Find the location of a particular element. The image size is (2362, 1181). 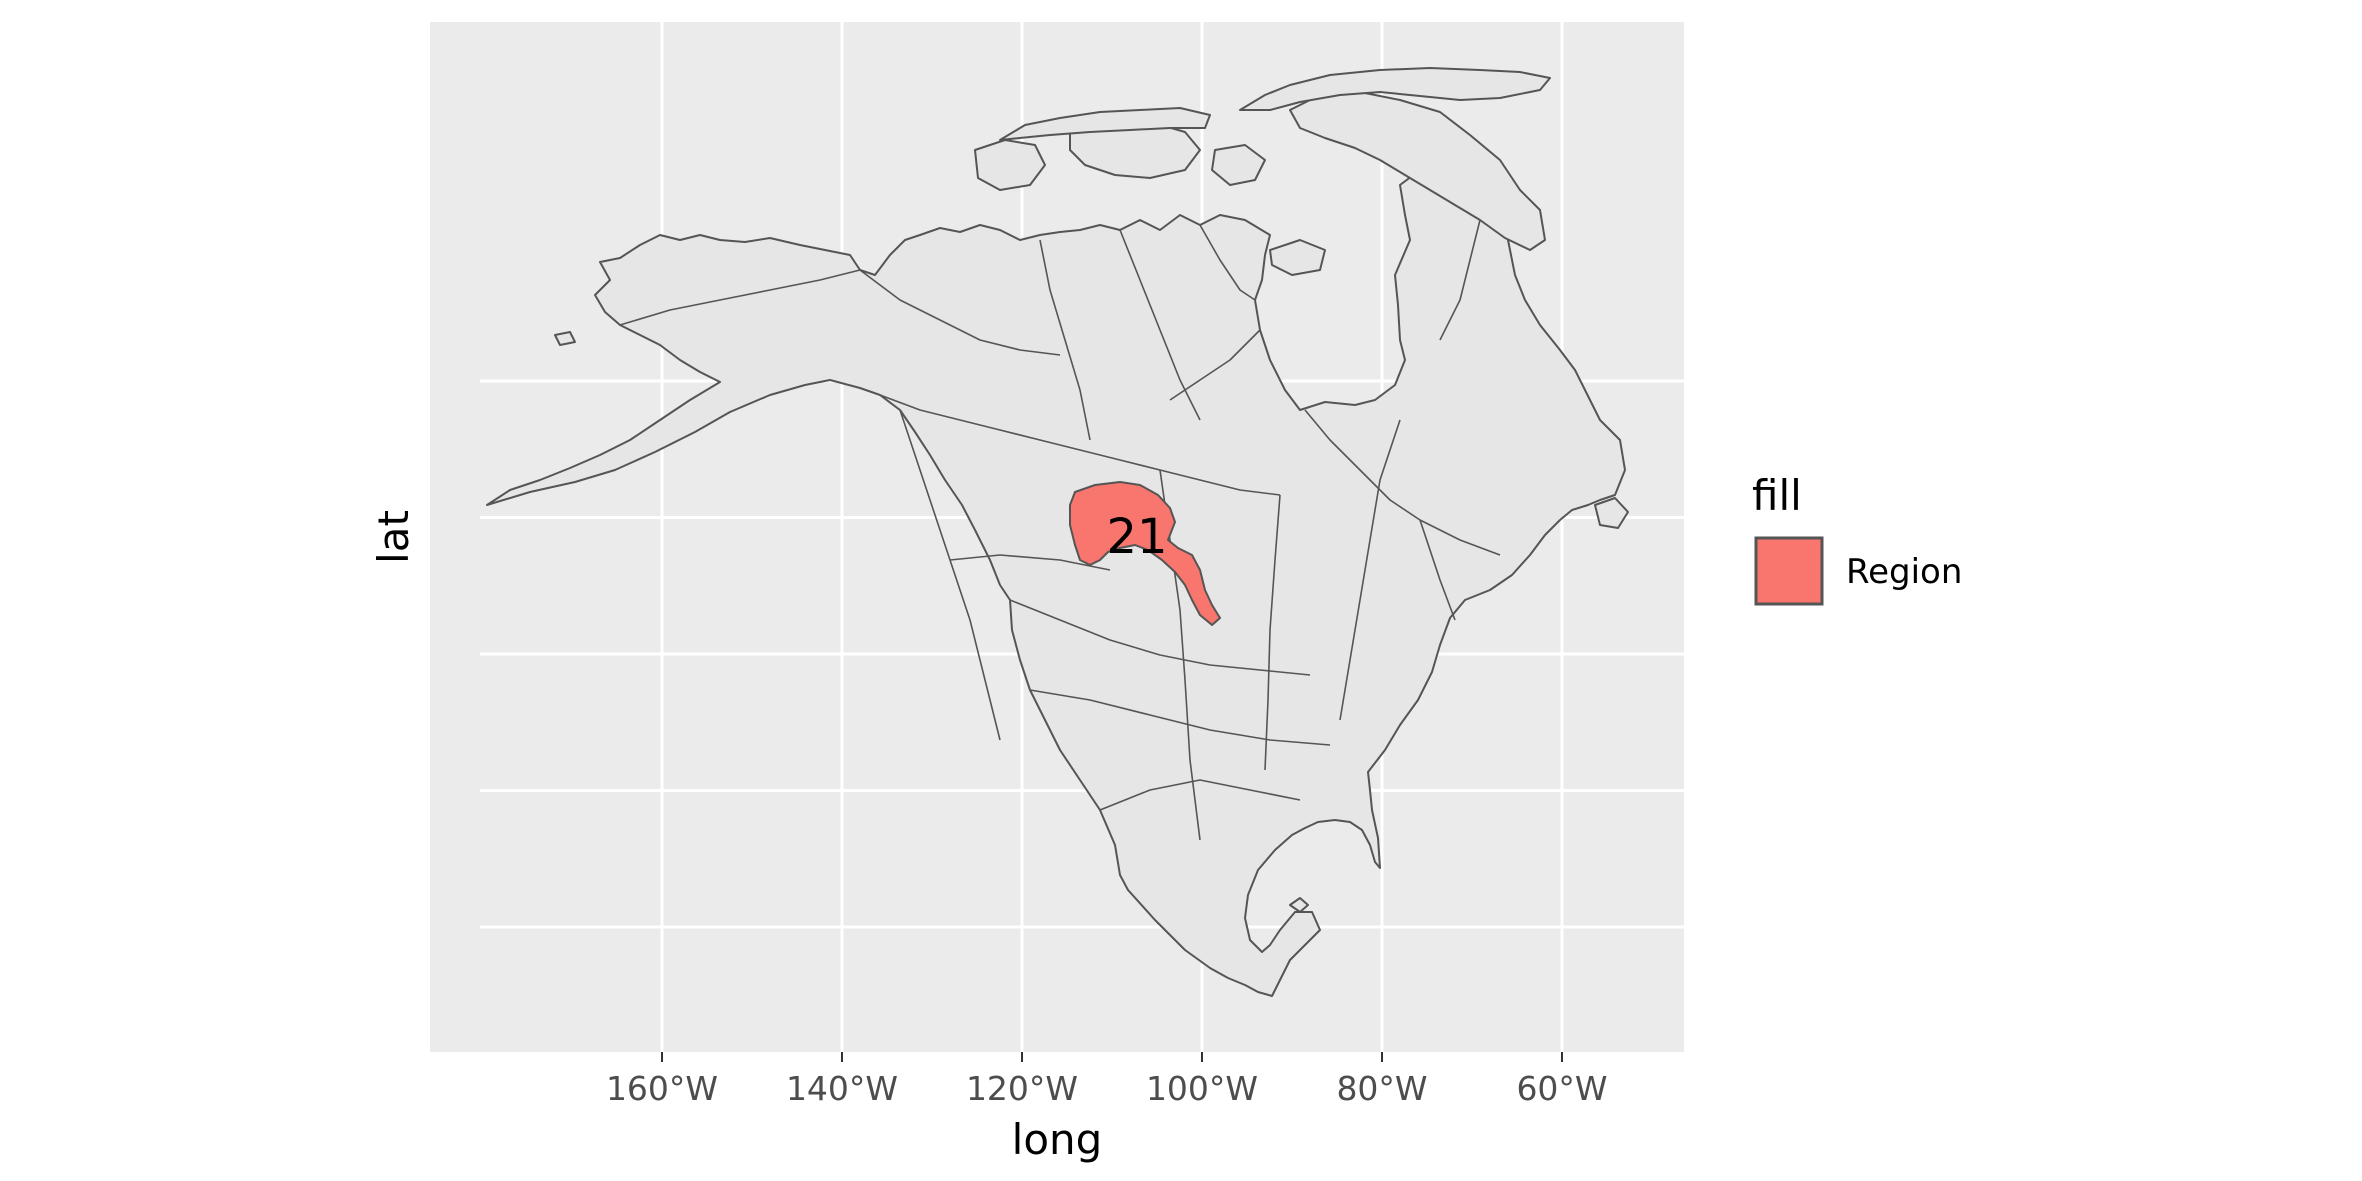

somerset-island is located at coordinates (1238, 165).